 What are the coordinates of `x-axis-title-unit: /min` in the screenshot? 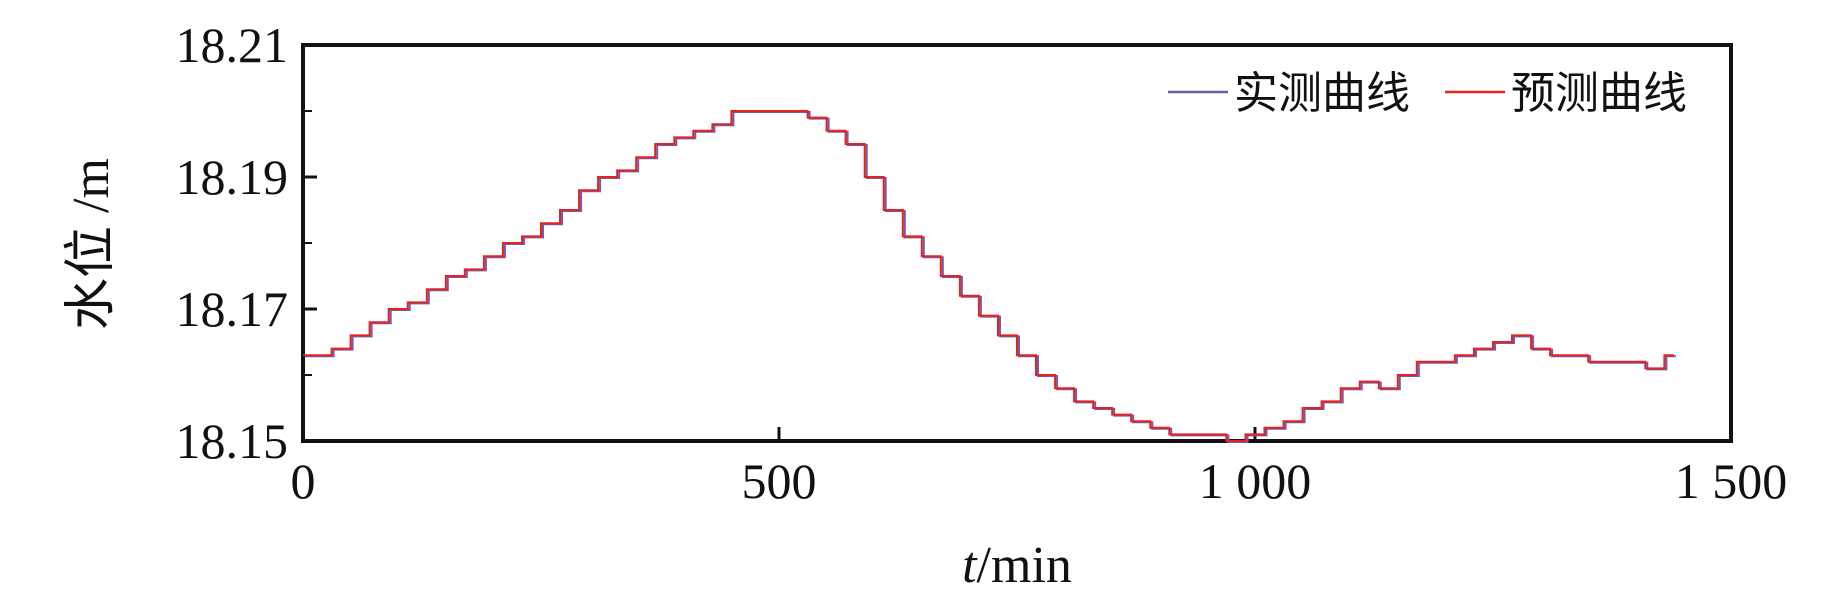 It's located at (1024, 564).